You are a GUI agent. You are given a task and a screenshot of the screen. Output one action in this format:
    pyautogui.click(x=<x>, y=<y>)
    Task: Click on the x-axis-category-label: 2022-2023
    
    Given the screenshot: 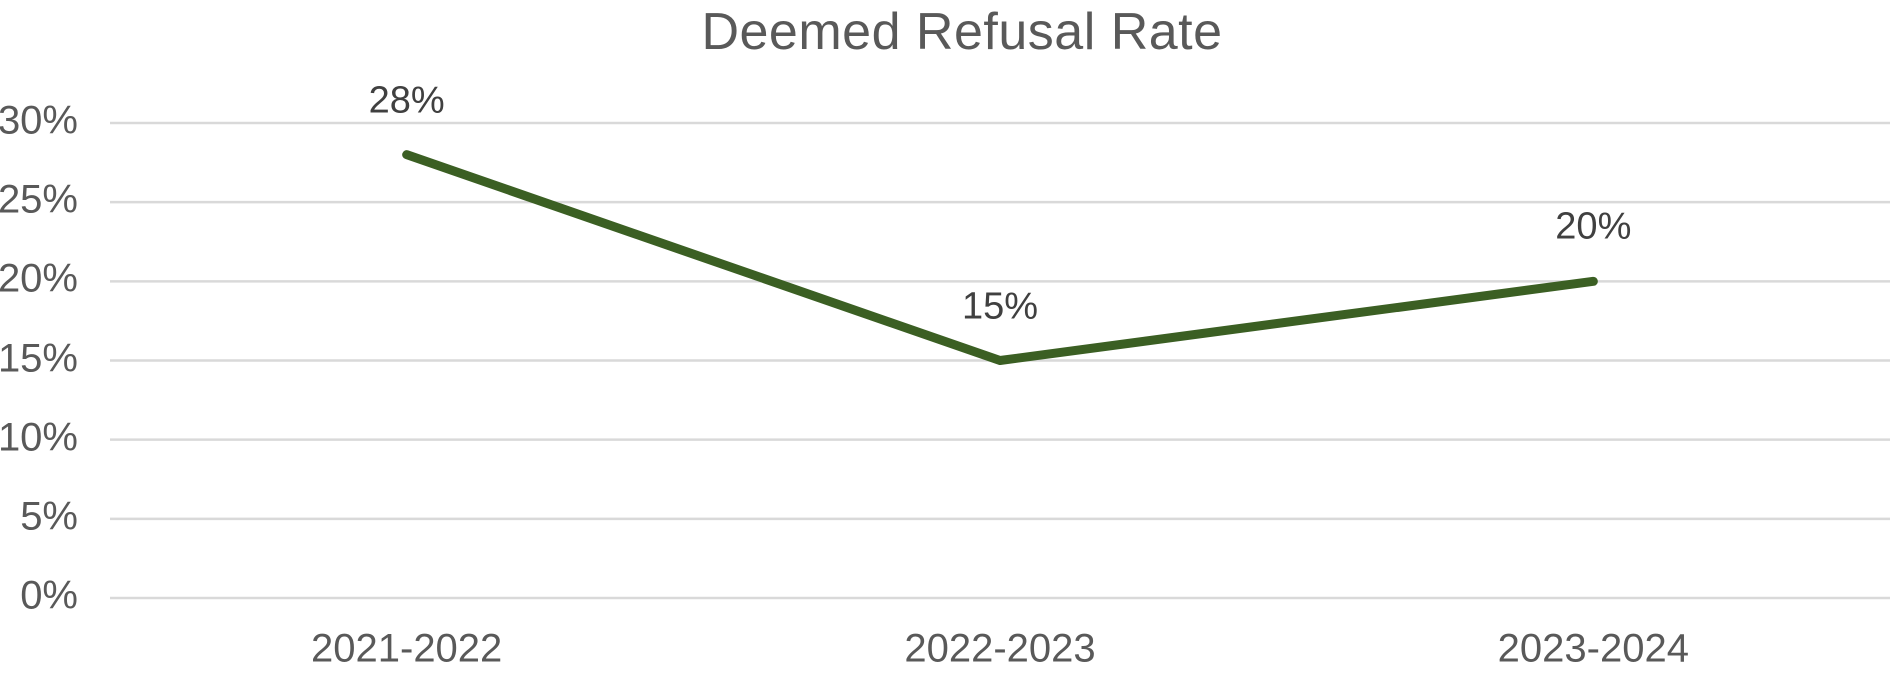 What is the action you would take?
    pyautogui.click(x=1000, y=648)
    